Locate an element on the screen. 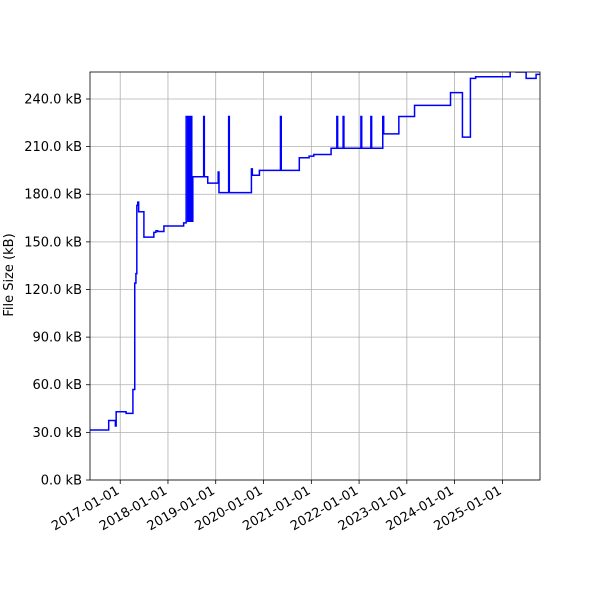 The width and height of the screenshot is (600, 600). y-tick-label: 180.0 kB is located at coordinates (53, 195).